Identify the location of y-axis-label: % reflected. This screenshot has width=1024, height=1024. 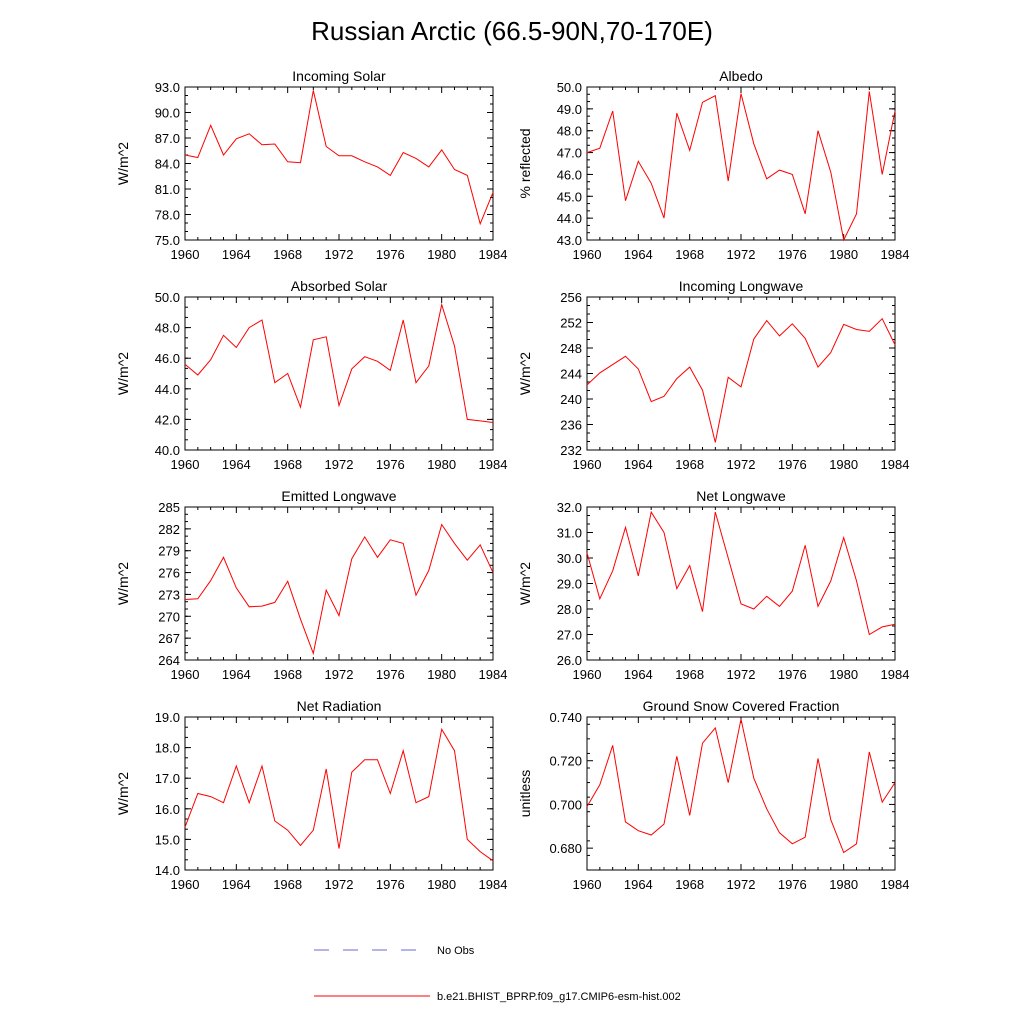
(525, 163).